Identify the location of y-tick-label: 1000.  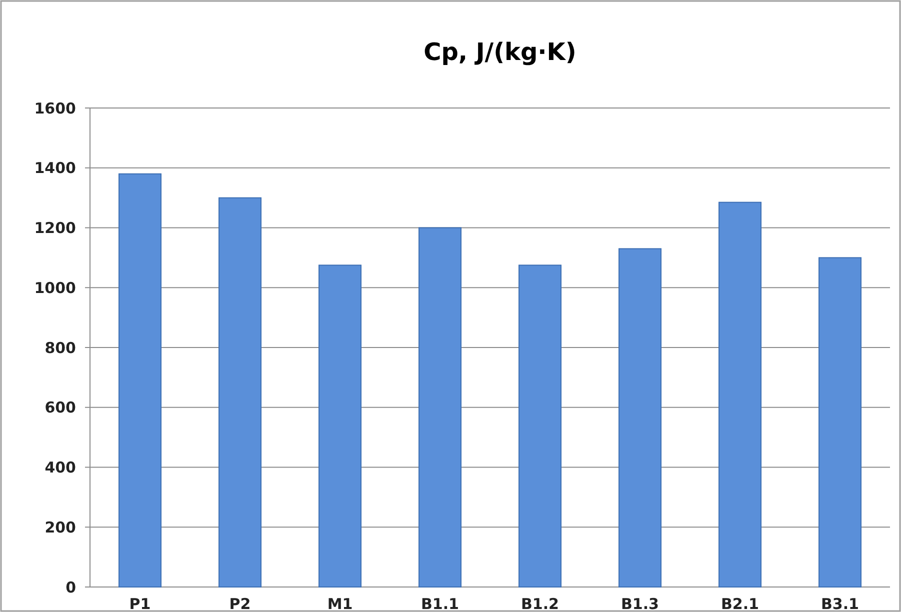
(55, 287).